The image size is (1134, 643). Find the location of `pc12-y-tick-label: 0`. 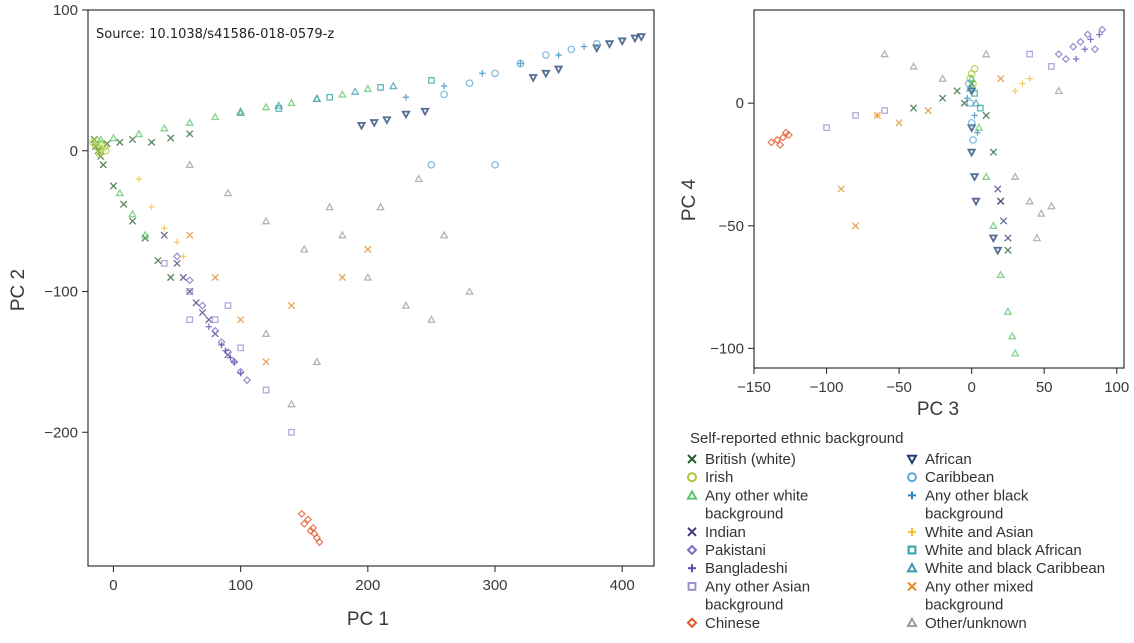

pc12-y-tick-label: 0 is located at coordinates (74, 151).